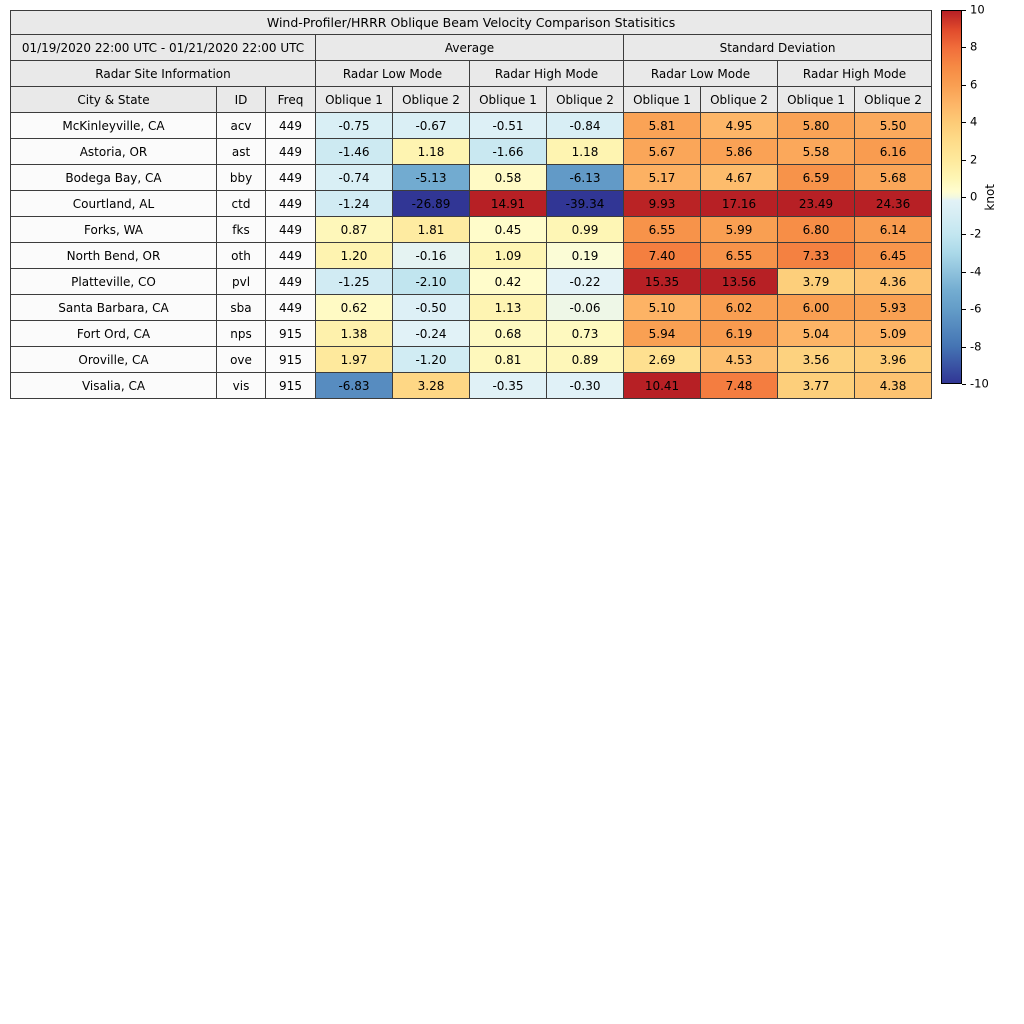 This screenshot has height=1024, width=1024. What do you see at coordinates (893, 255) in the screenshot?
I see `cell-value: 6.45` at bounding box center [893, 255].